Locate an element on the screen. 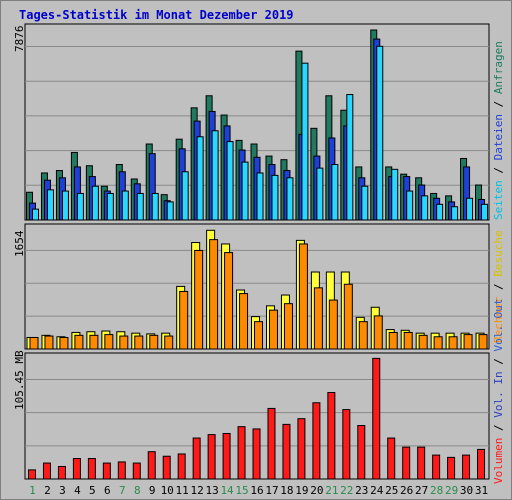  day-label-13: 13 is located at coordinates (211, 490).